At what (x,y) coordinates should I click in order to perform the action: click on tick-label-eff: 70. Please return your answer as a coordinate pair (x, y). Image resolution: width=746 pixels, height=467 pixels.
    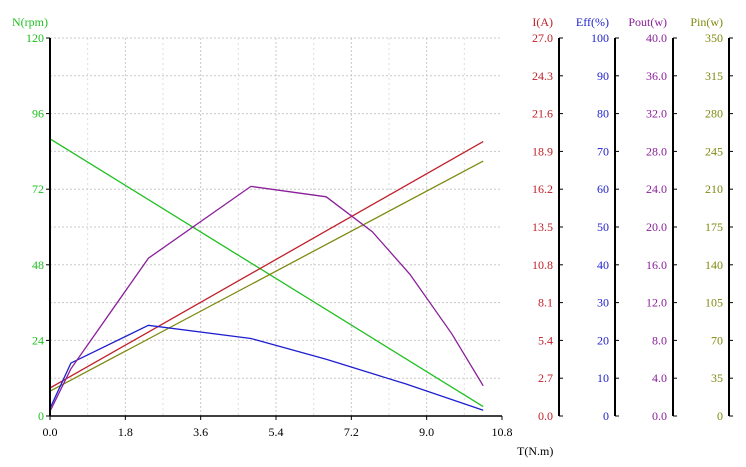
    Looking at the image, I should click on (603, 151).